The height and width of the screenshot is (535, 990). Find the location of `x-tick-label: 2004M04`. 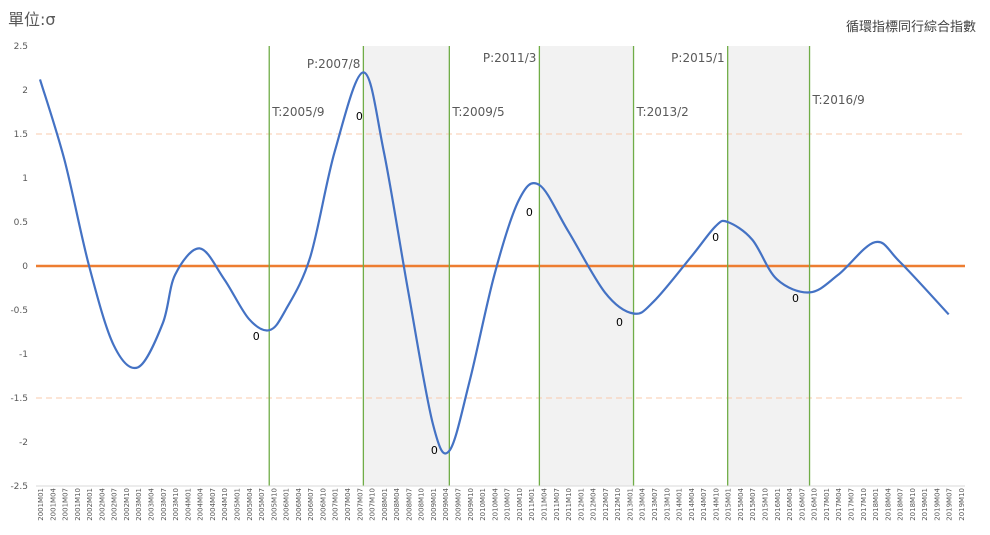

x-tick-label: 2004M04 is located at coordinates (201, 503).